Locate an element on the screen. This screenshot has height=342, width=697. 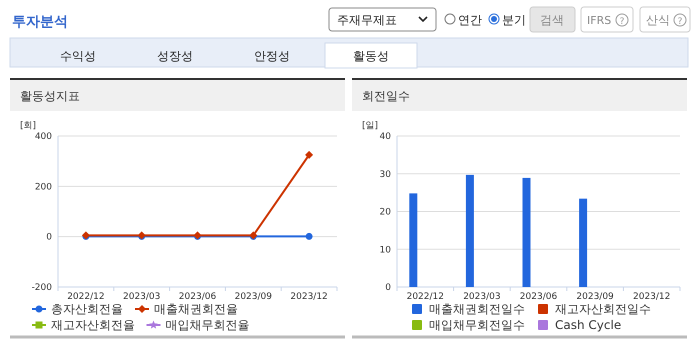
text: 검색 is located at coordinates (552, 20).